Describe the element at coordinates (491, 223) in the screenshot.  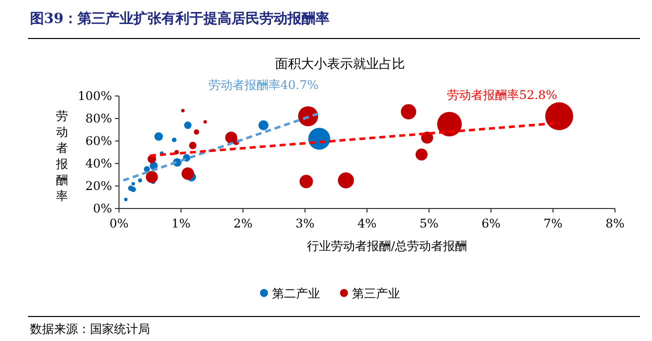
I see `x-tick-label: 6%` at that location.